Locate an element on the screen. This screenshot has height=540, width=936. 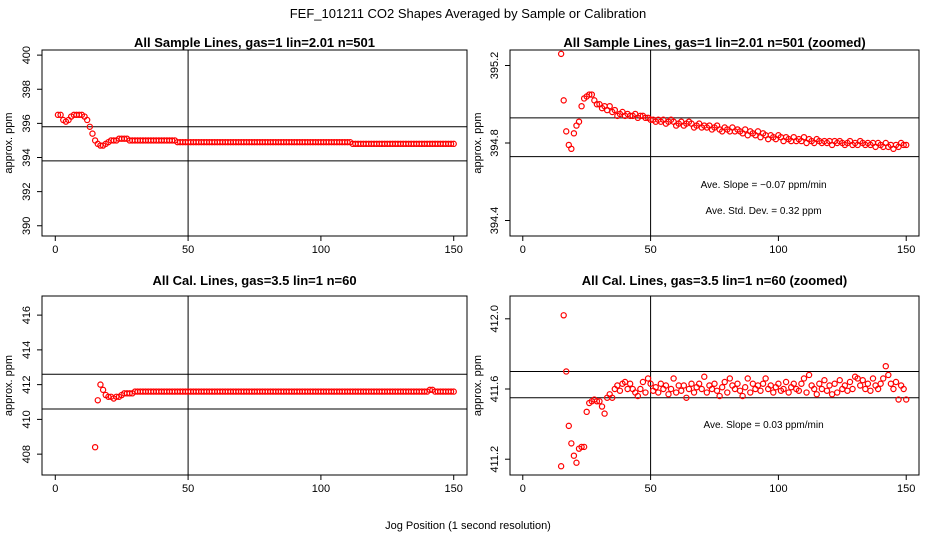
annotation-text: Ave. Slope = 0.03 ppm/min is located at coordinates (763, 425).